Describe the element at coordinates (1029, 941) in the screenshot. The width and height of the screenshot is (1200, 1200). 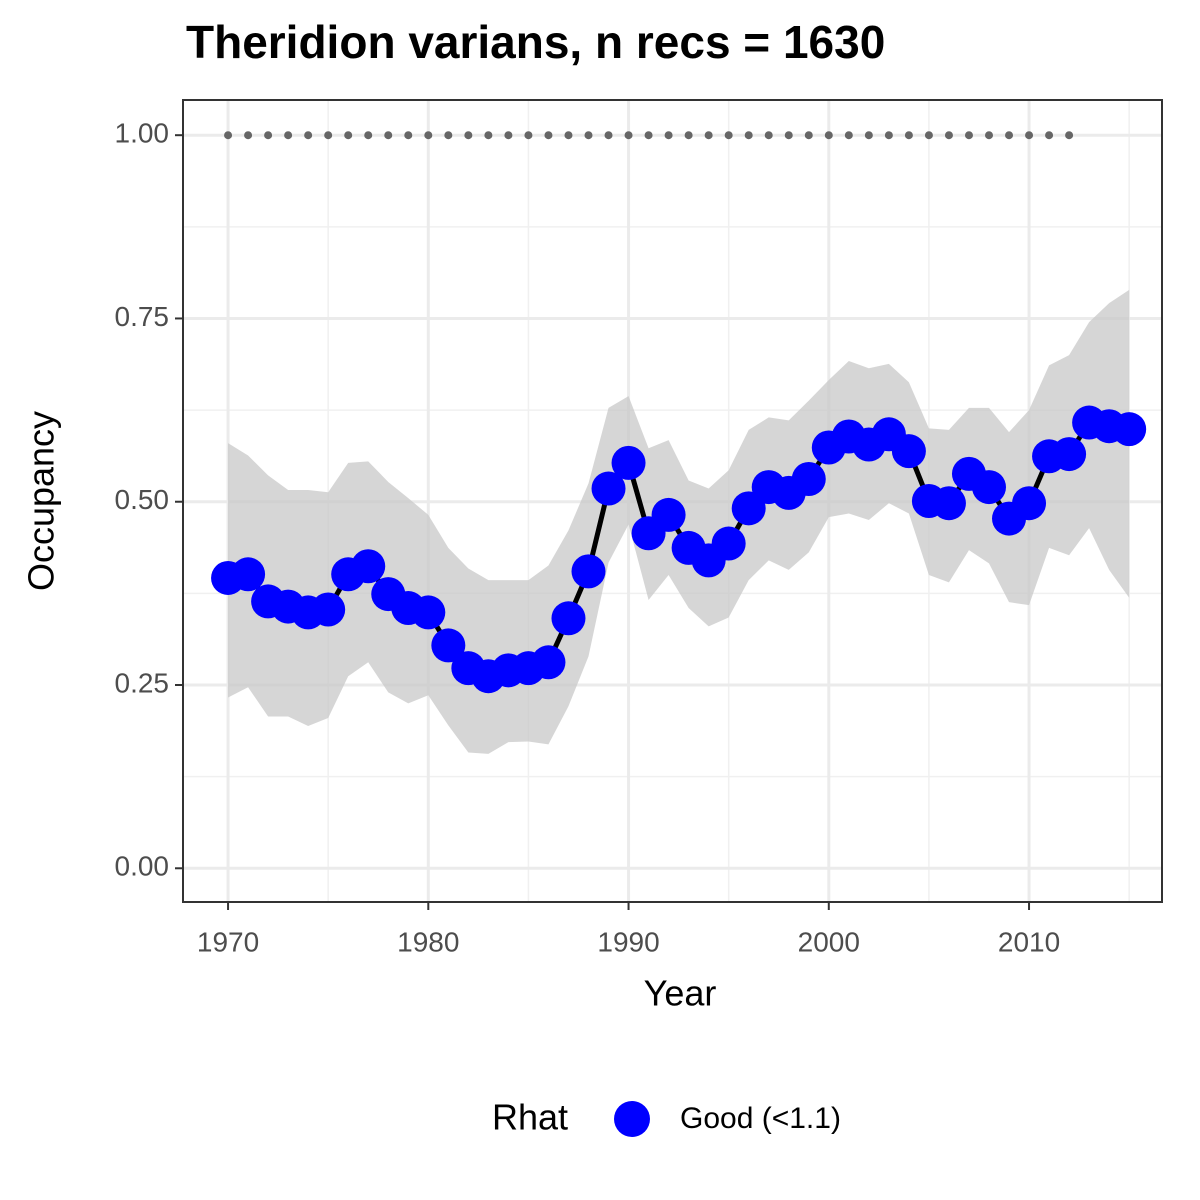
I see `x-tick-label: 2010` at that location.